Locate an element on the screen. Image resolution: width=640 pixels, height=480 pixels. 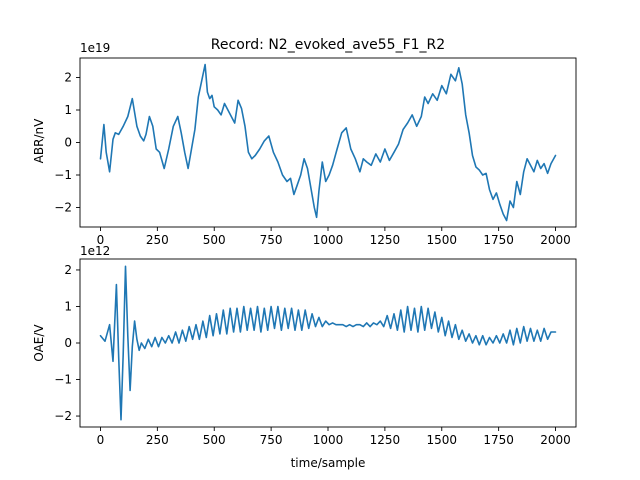
oae-x-tick-label: 1750 is located at coordinates (498, 440).